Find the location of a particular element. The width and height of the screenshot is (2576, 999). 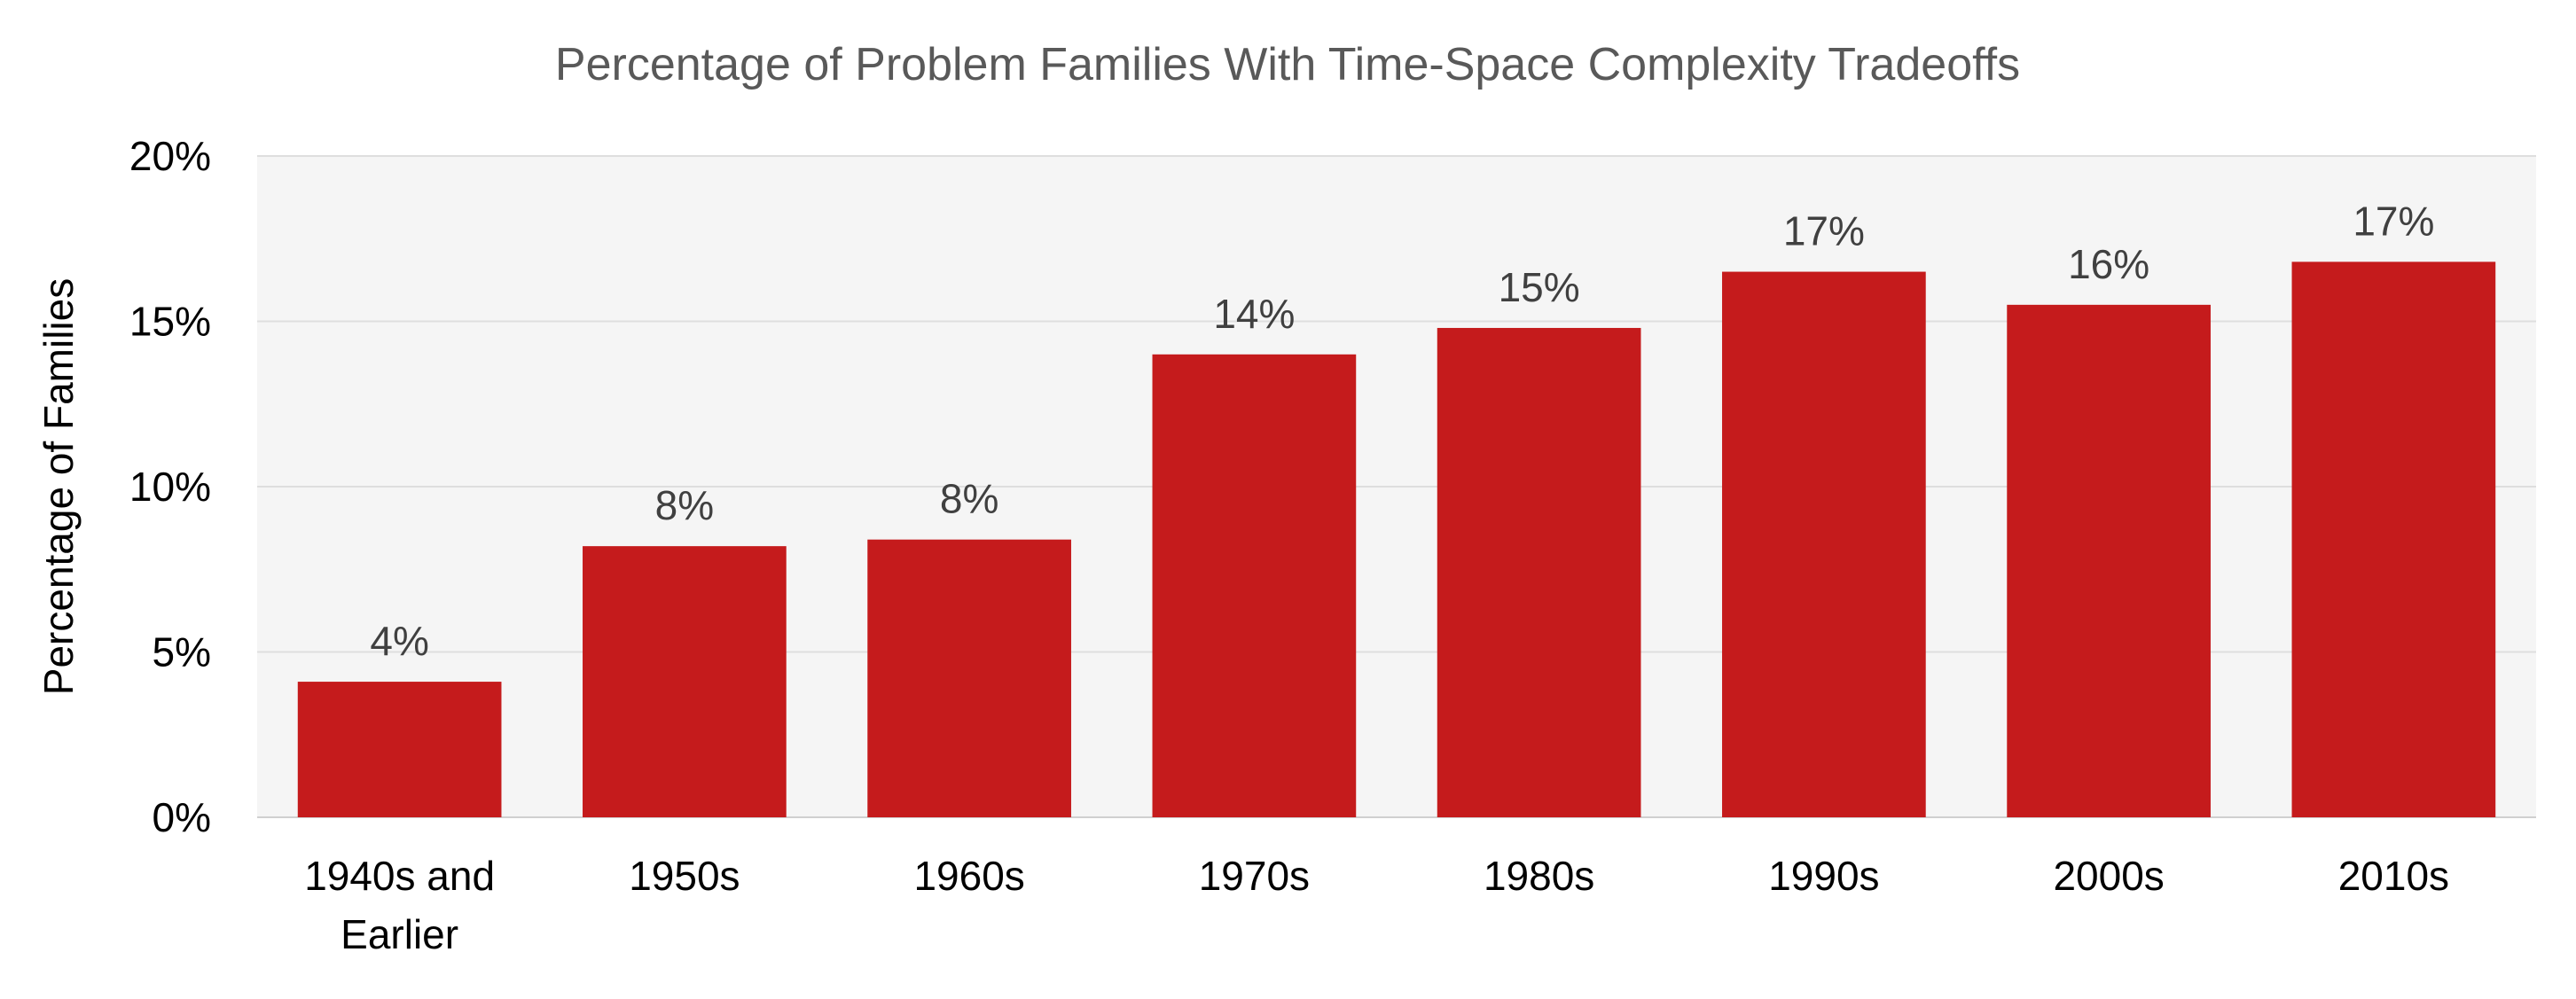

y-tick-label: 20% is located at coordinates (170, 156).